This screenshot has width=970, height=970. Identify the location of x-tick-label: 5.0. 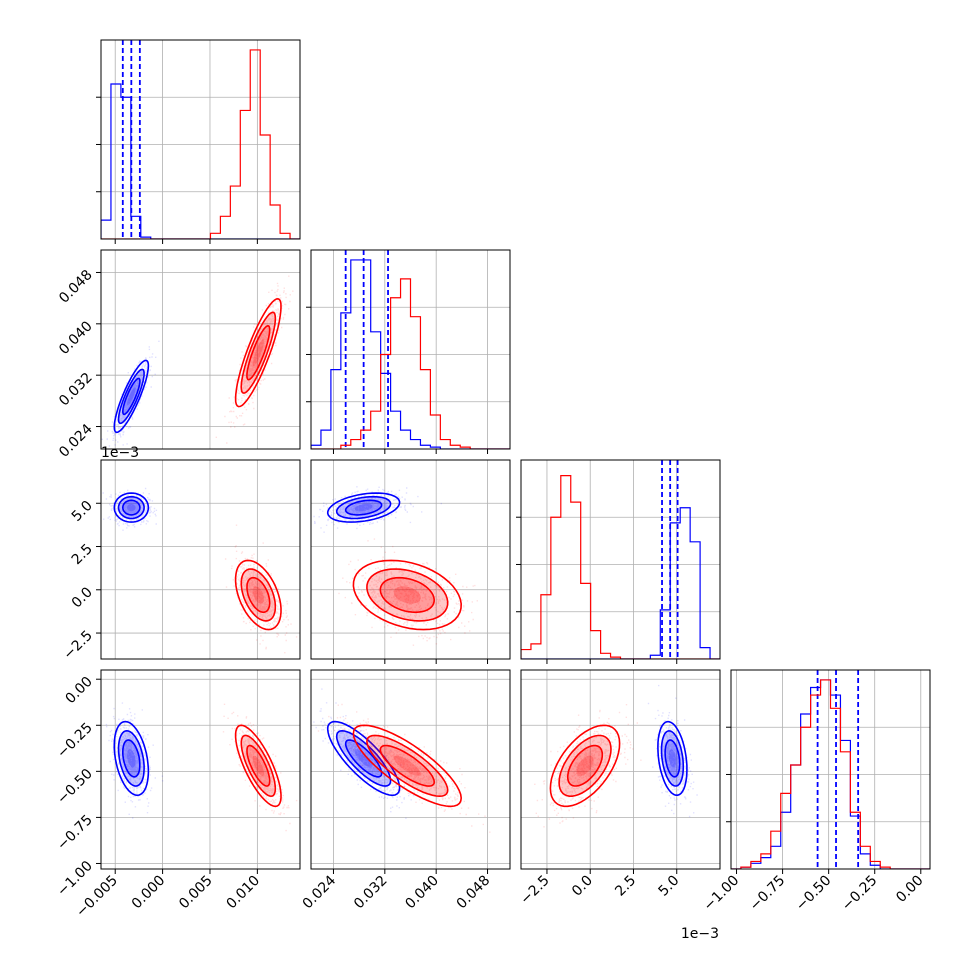
(669, 886).